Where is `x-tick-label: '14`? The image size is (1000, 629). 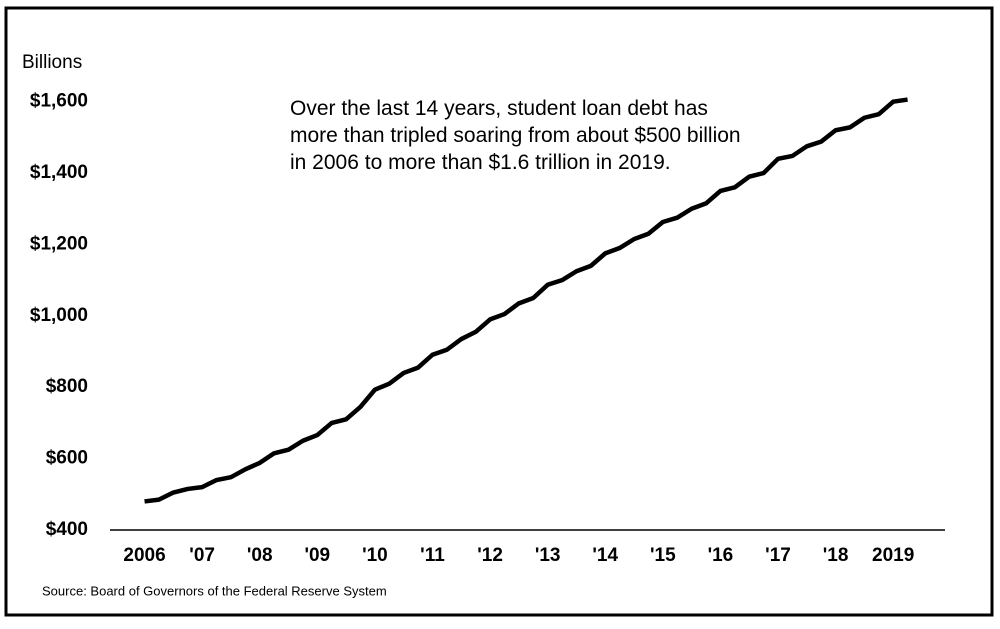
x-tick-label: '14 is located at coordinates (605, 555).